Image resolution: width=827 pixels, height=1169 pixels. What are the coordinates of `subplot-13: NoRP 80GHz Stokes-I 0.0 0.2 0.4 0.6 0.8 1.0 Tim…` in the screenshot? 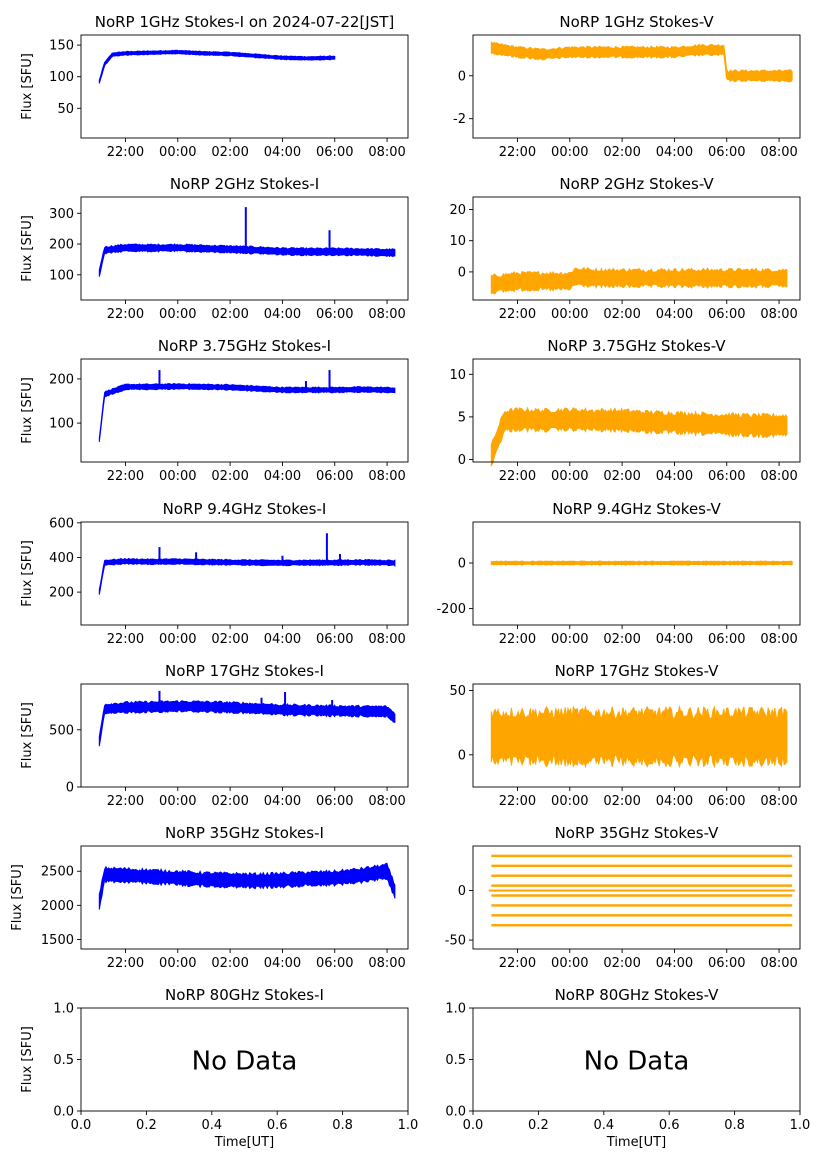 It's located at (219, 1068).